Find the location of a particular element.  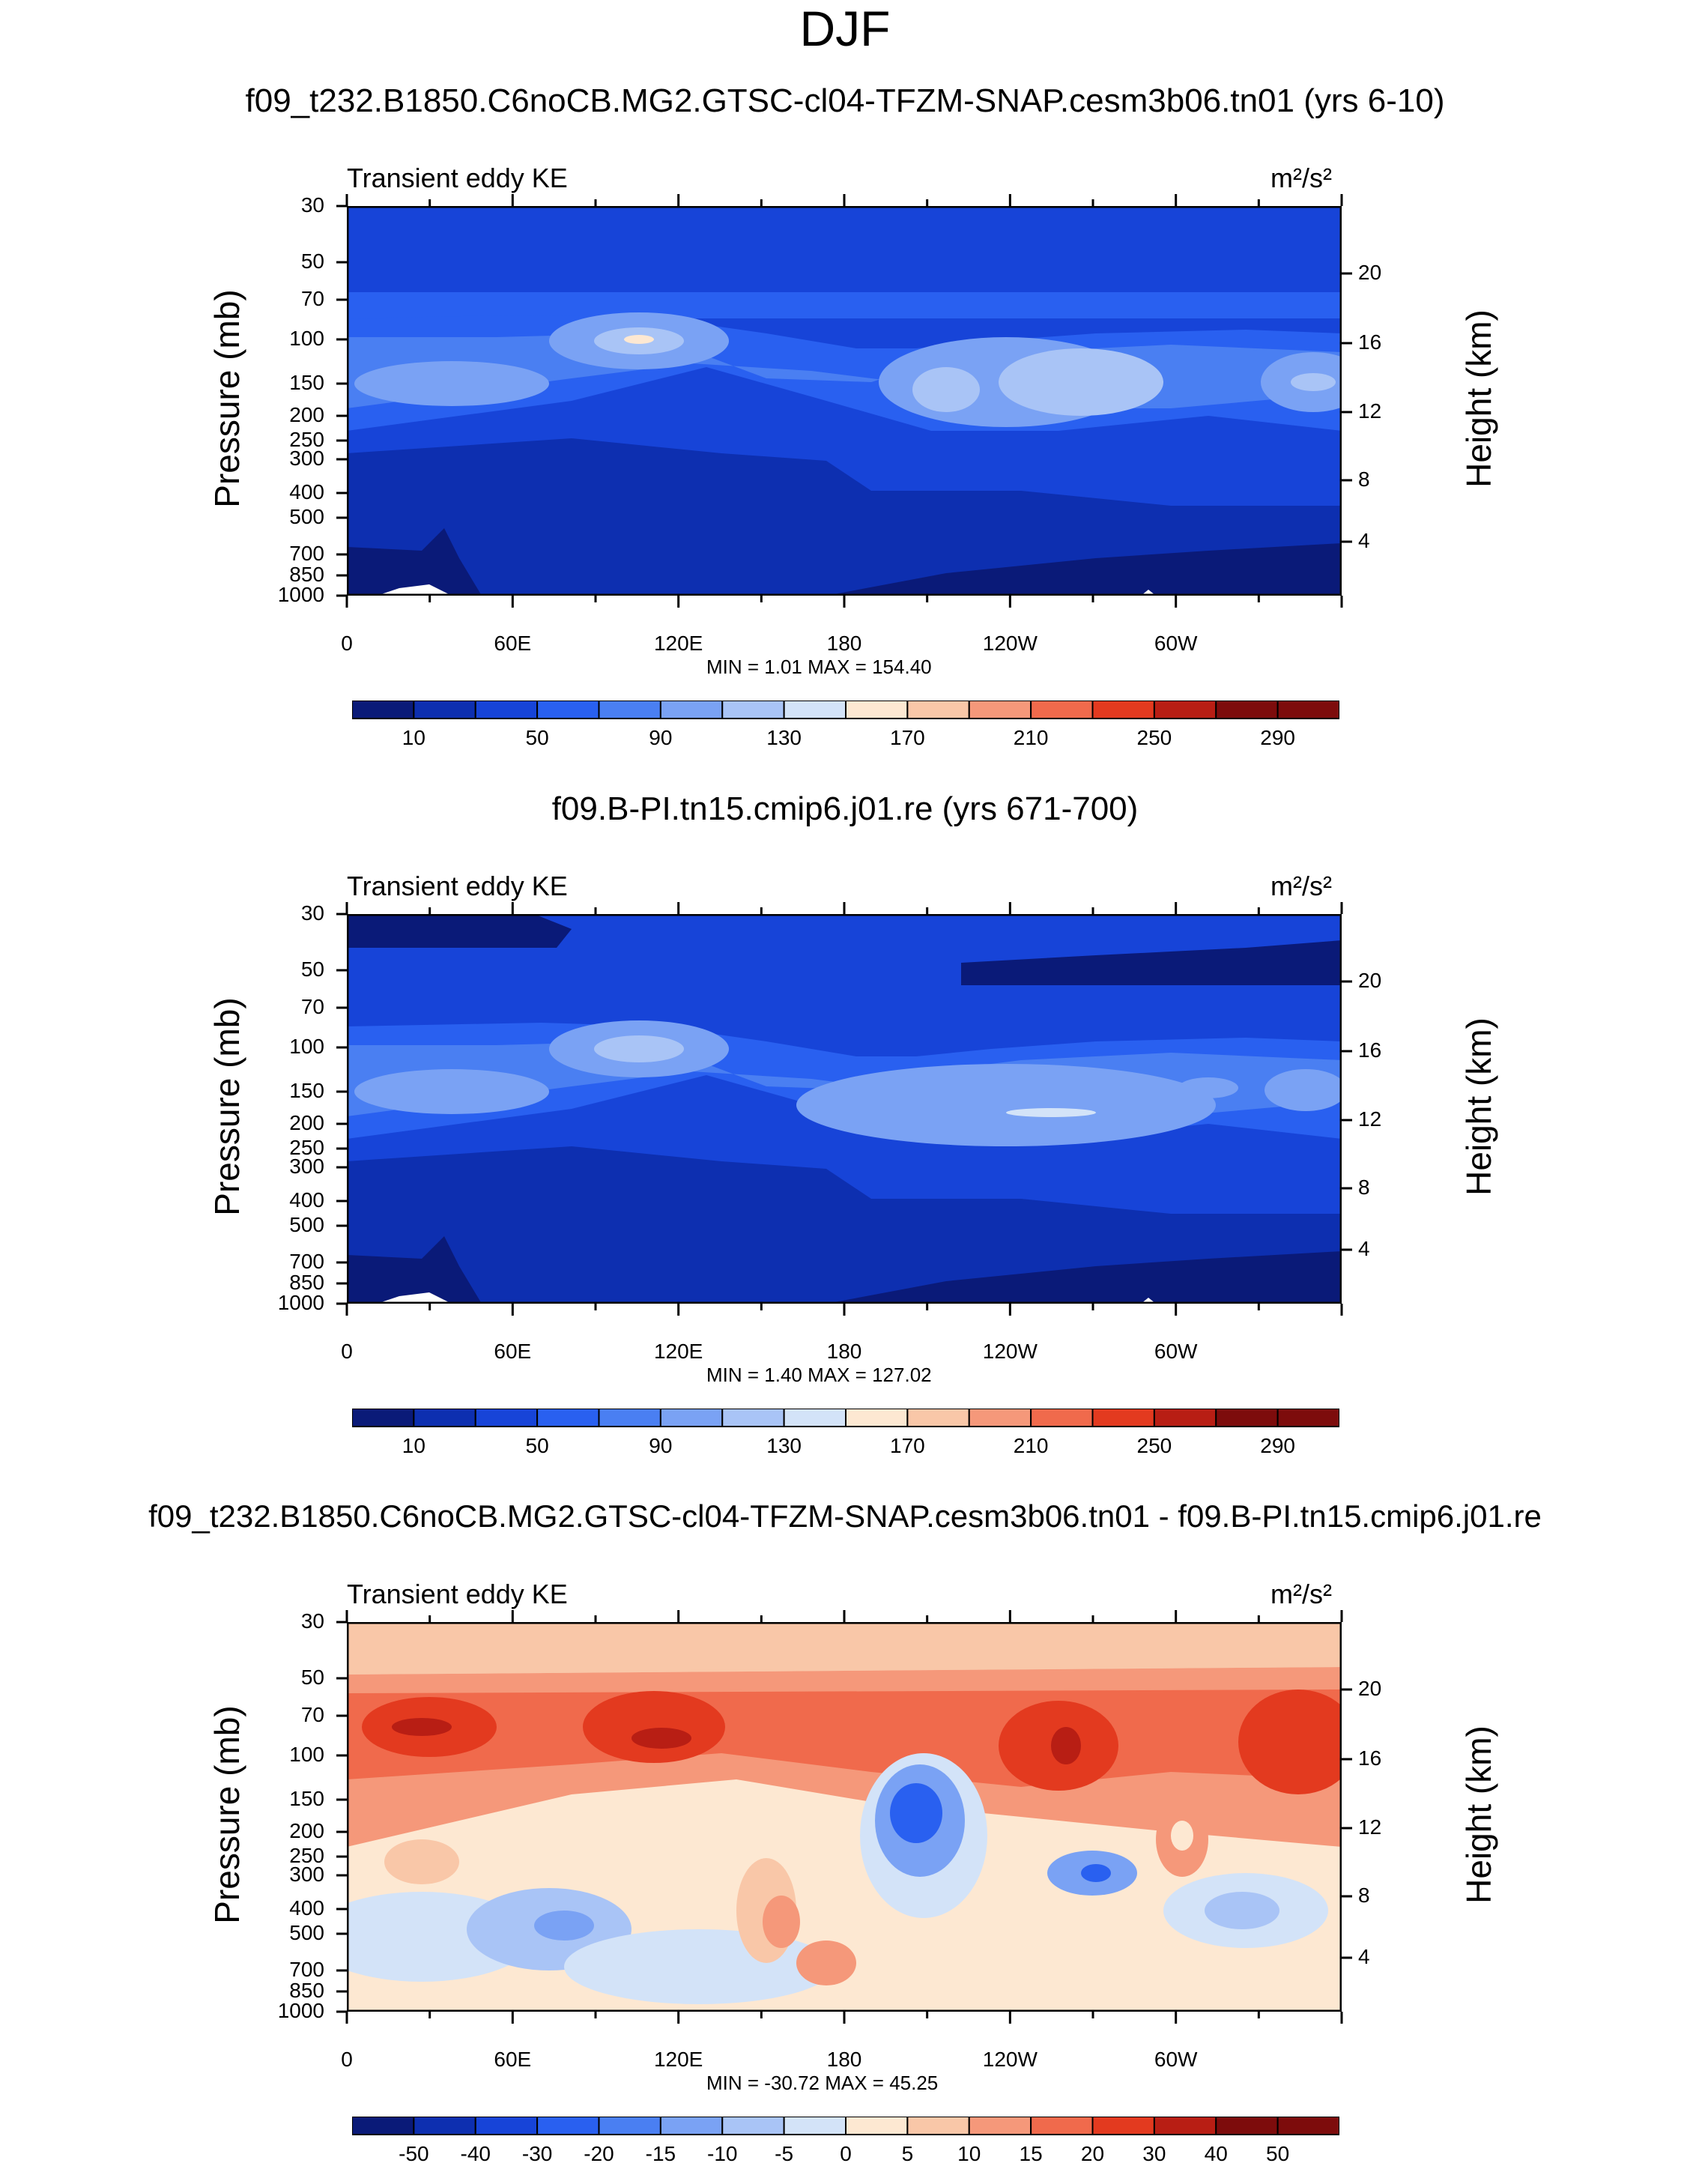

colorbar-swatches is located at coordinates (845, 2126).